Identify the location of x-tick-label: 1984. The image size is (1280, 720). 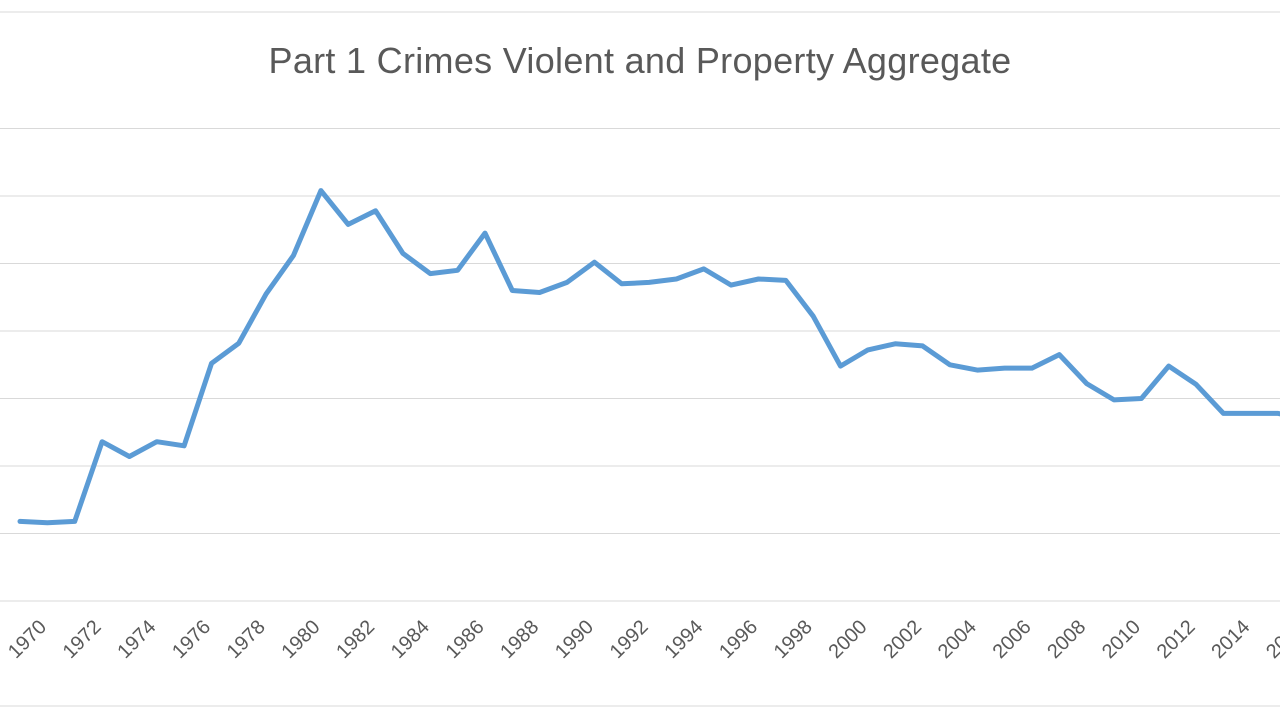
(410, 639).